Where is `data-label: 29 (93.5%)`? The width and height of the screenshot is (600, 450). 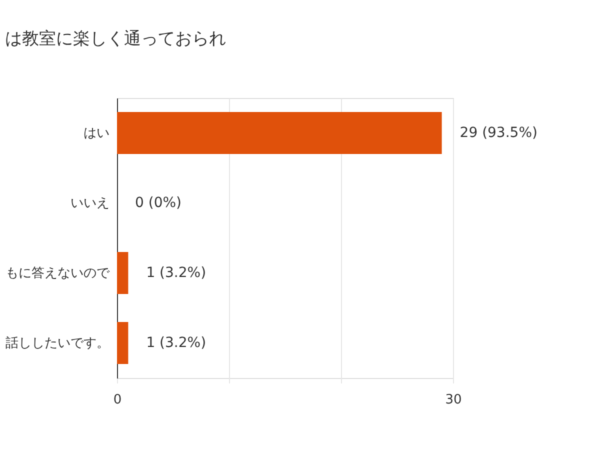
data-label: 29 (93.5%) is located at coordinates (499, 133).